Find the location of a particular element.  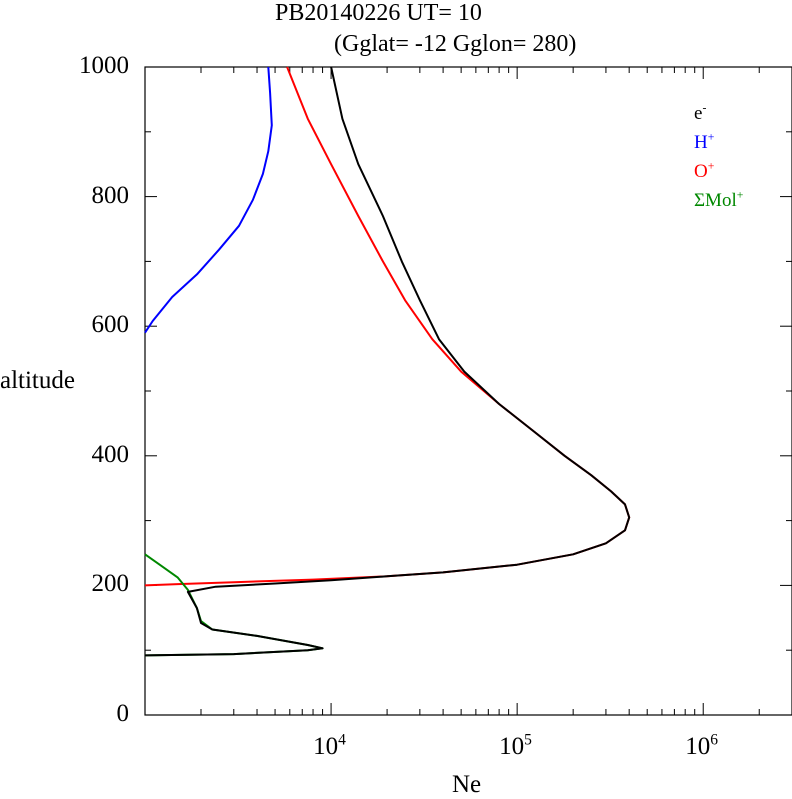

legend-item: ΣMol+ is located at coordinates (719, 199).